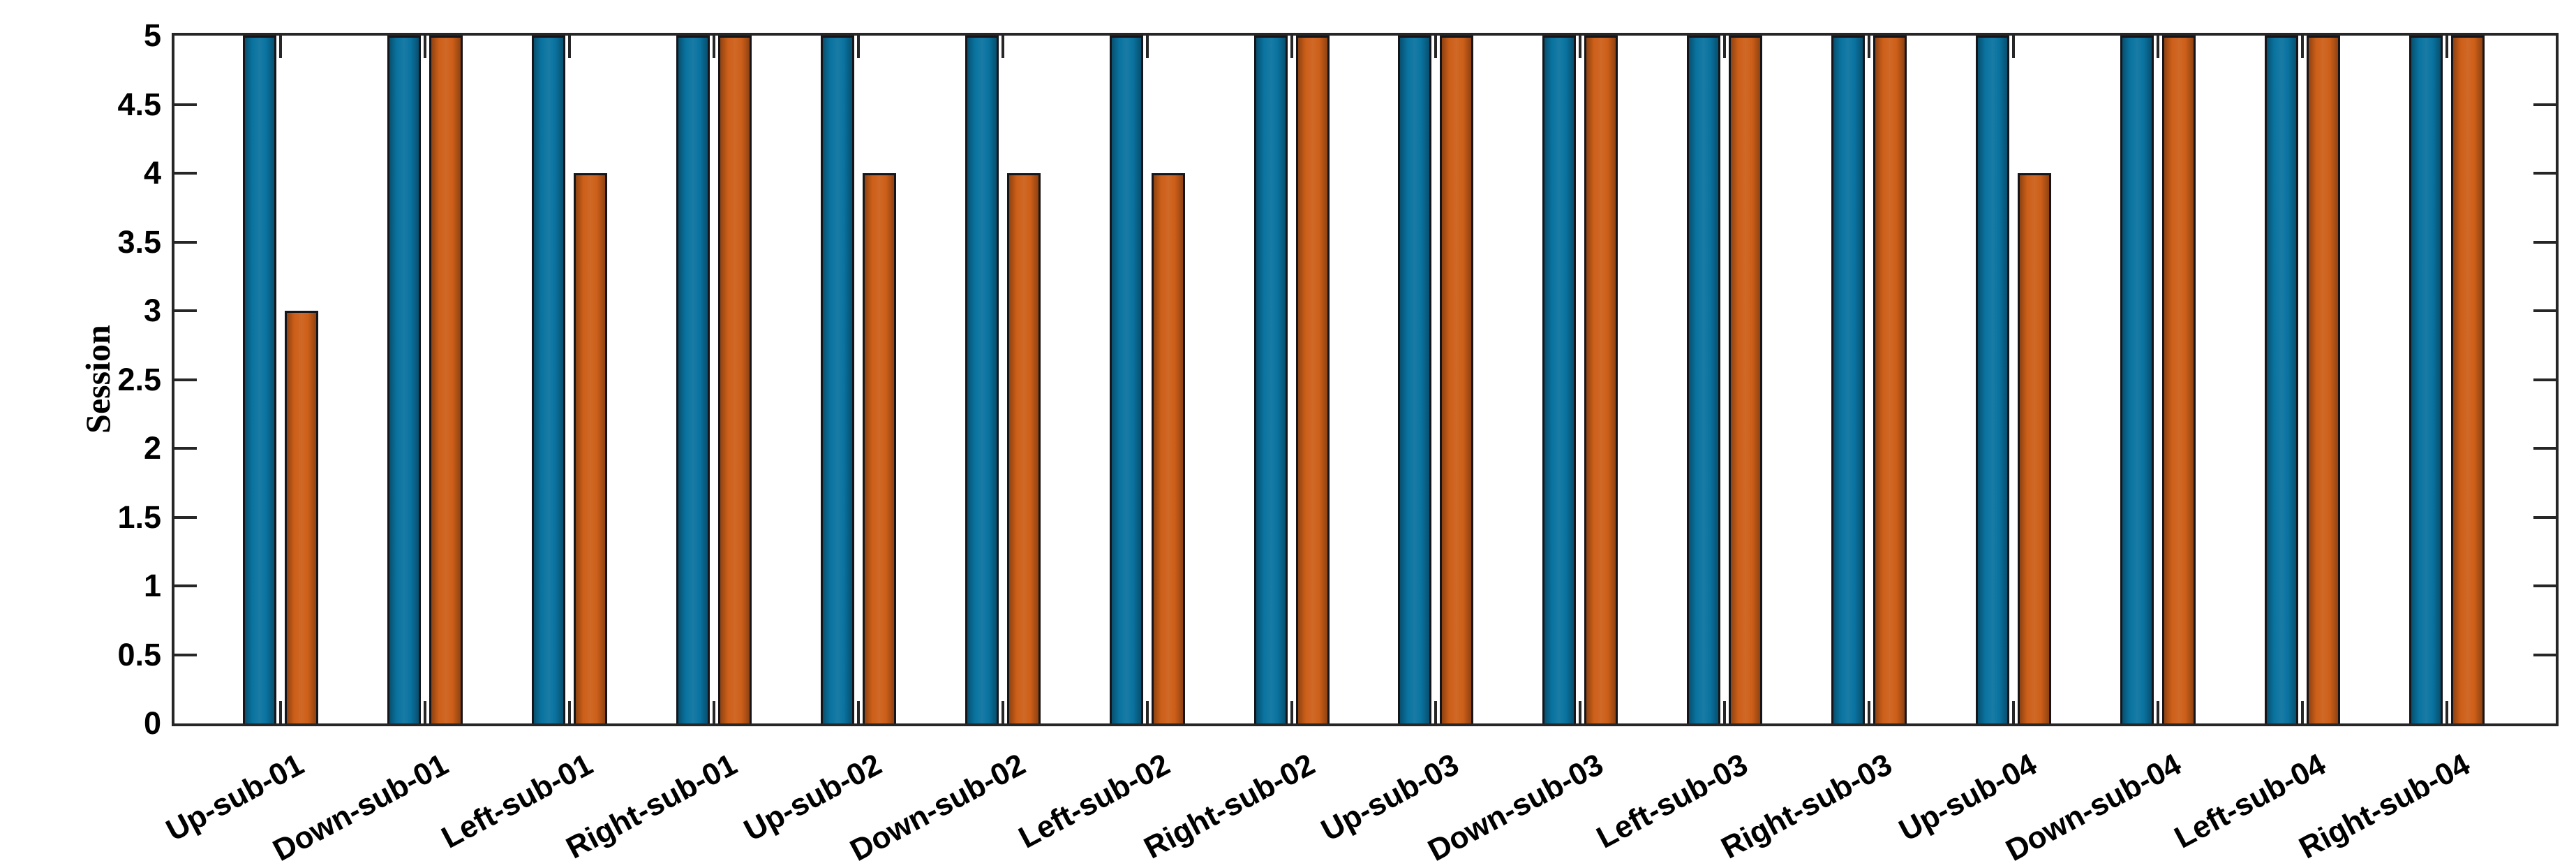 This screenshot has height=868, width=2576. Describe the element at coordinates (152, 310) in the screenshot. I see `y-tick-label: 3` at that location.